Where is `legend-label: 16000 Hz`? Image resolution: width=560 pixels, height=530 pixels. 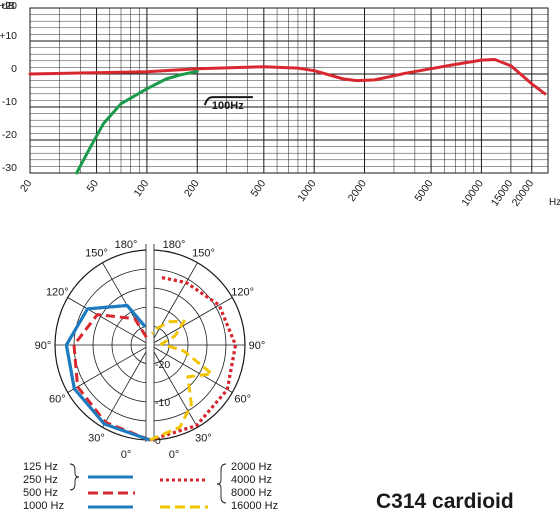
legend-label: 16000 Hz is located at coordinates (254, 506).